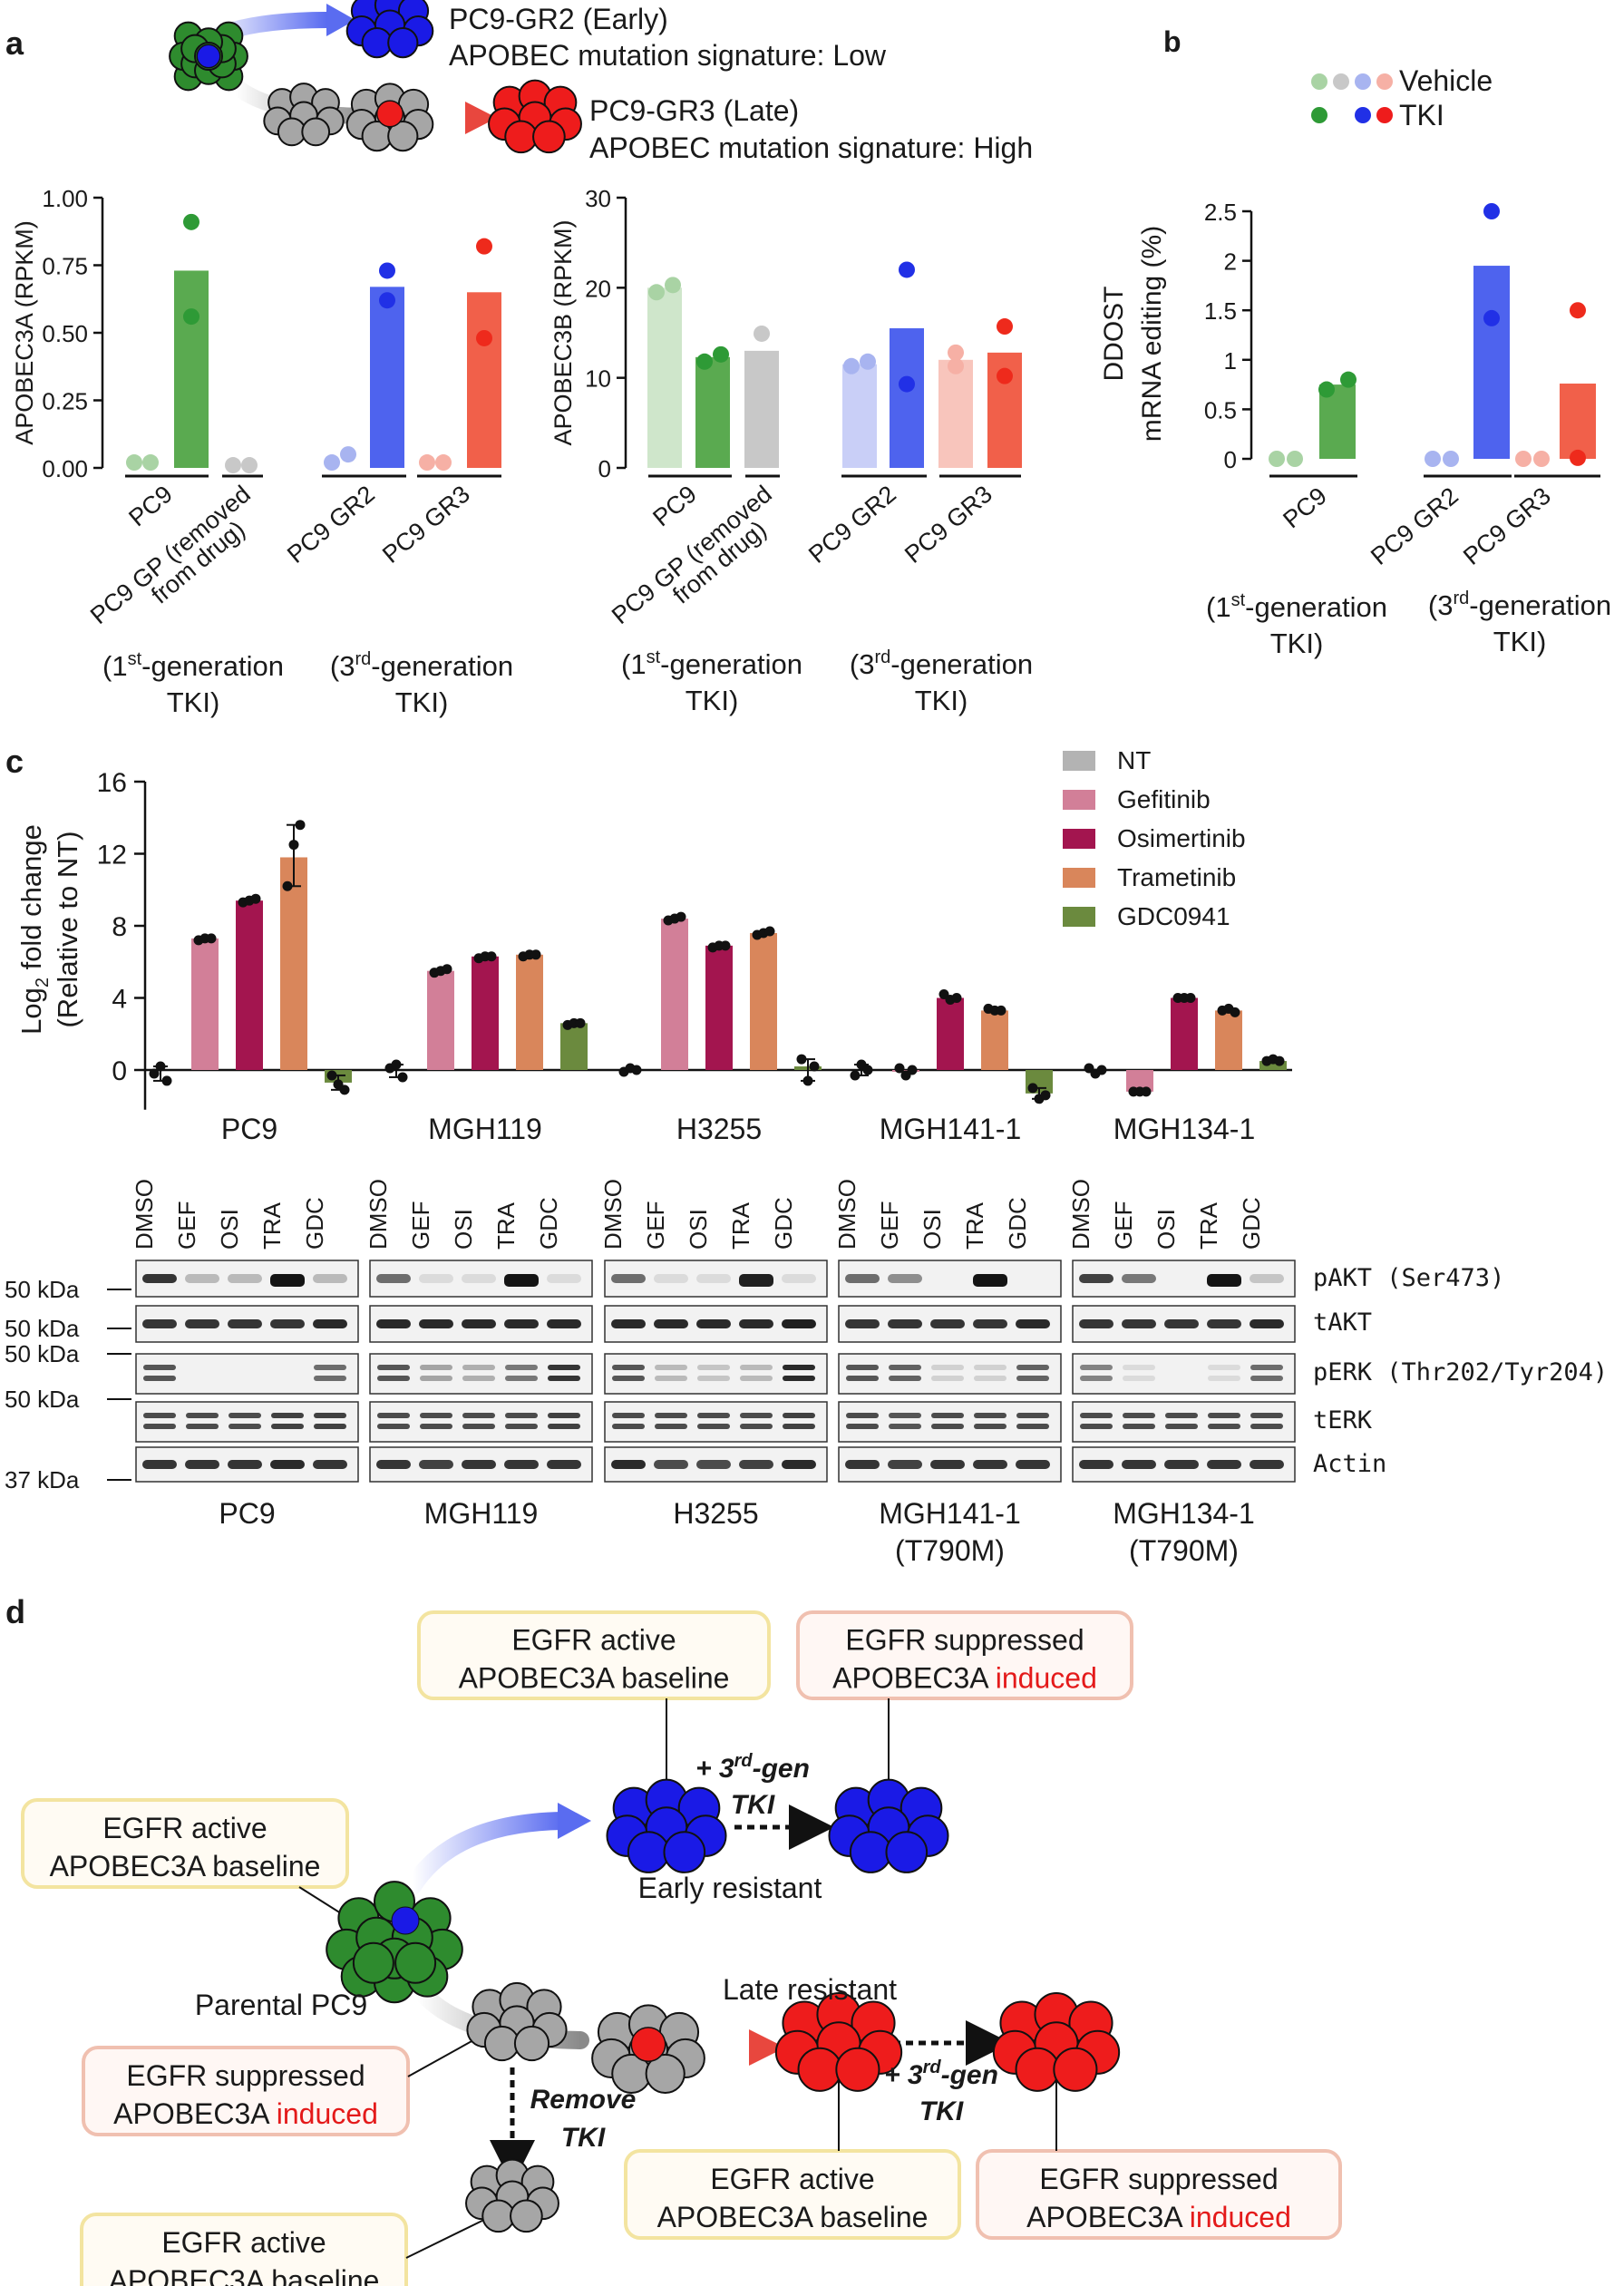 This screenshot has height=2286, width=1624. Describe the element at coordinates (1184, 1513) in the screenshot. I see `cell-line-label: MGH134-1` at that location.